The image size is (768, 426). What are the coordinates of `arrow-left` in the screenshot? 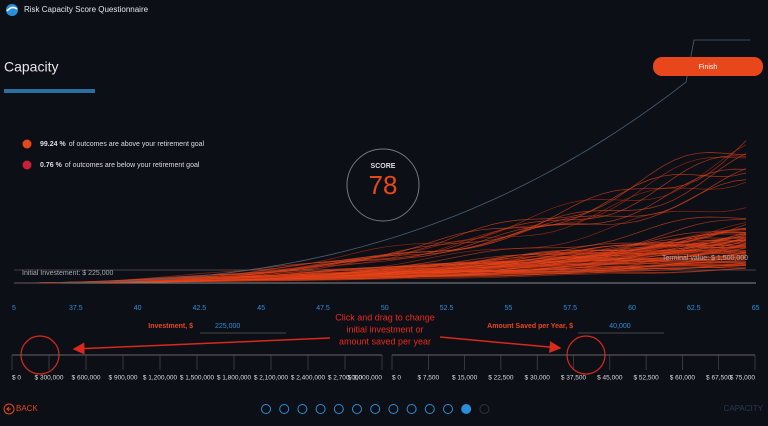 It's located at (201, 346).